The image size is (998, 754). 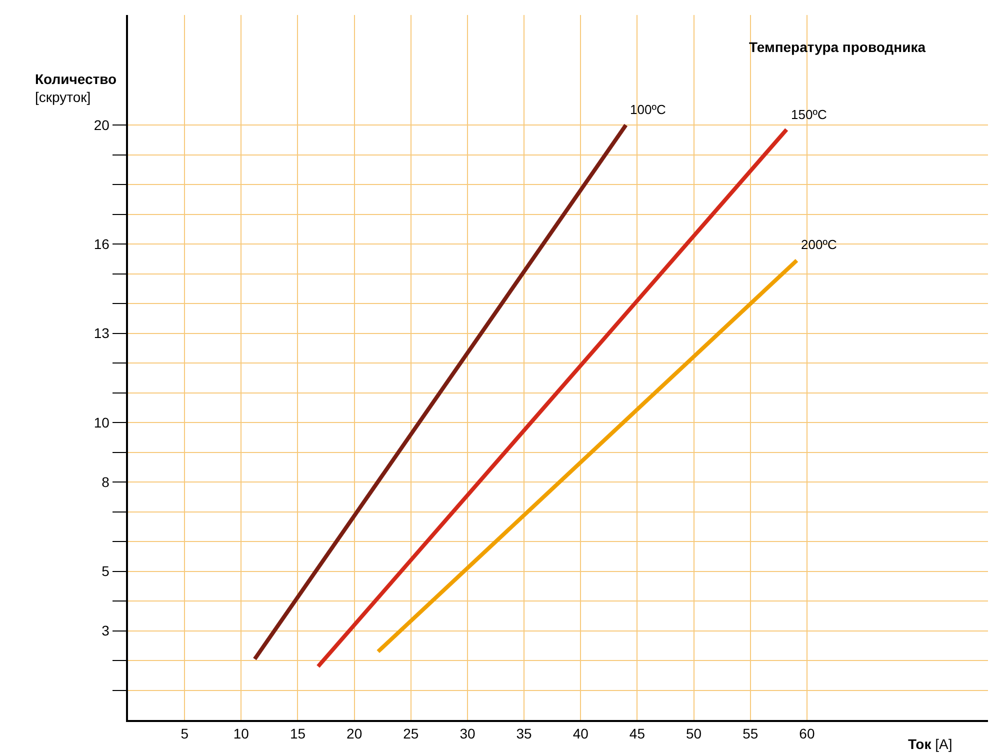 What do you see at coordinates (106, 482) in the screenshot?
I see `y-tick-label: 8` at bounding box center [106, 482].